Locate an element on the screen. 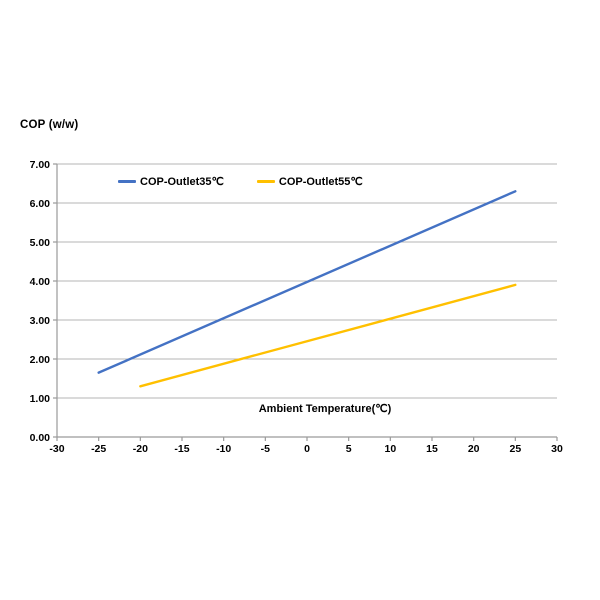 The height and width of the screenshot is (600, 600). x-tick-label--25: -25 is located at coordinates (98, 449).